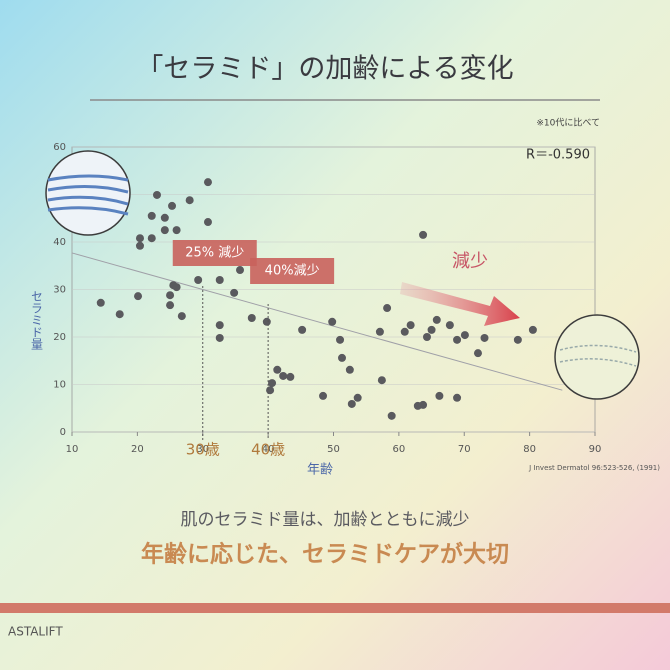  What do you see at coordinates (470, 261) in the screenshot?
I see `arrow-label: 減少` at bounding box center [470, 261].